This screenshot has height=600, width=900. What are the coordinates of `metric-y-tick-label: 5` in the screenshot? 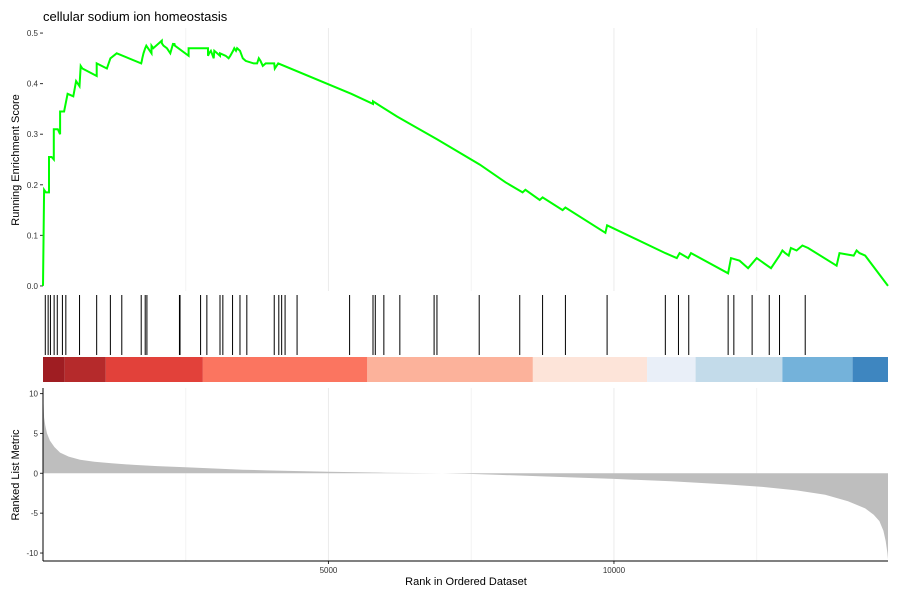 It's located at (36, 433).